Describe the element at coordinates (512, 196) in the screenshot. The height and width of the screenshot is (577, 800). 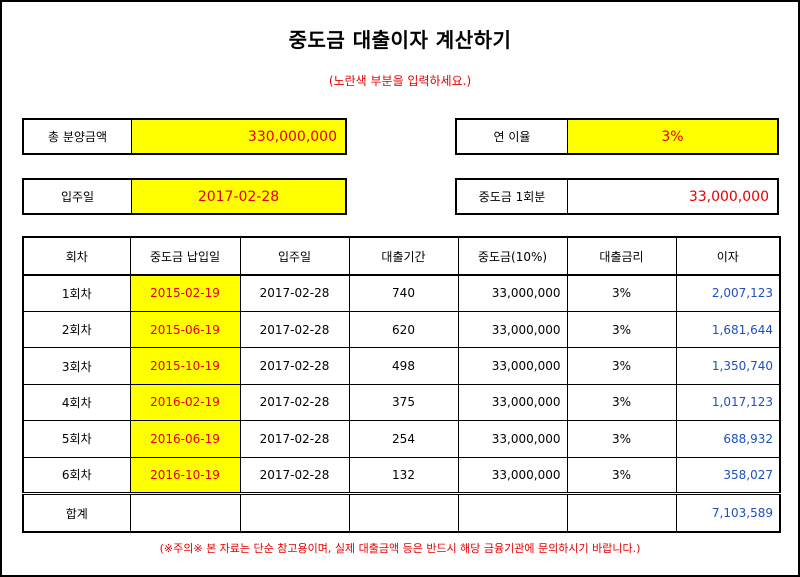
I see `installment-label: 중도금 1회분` at that location.